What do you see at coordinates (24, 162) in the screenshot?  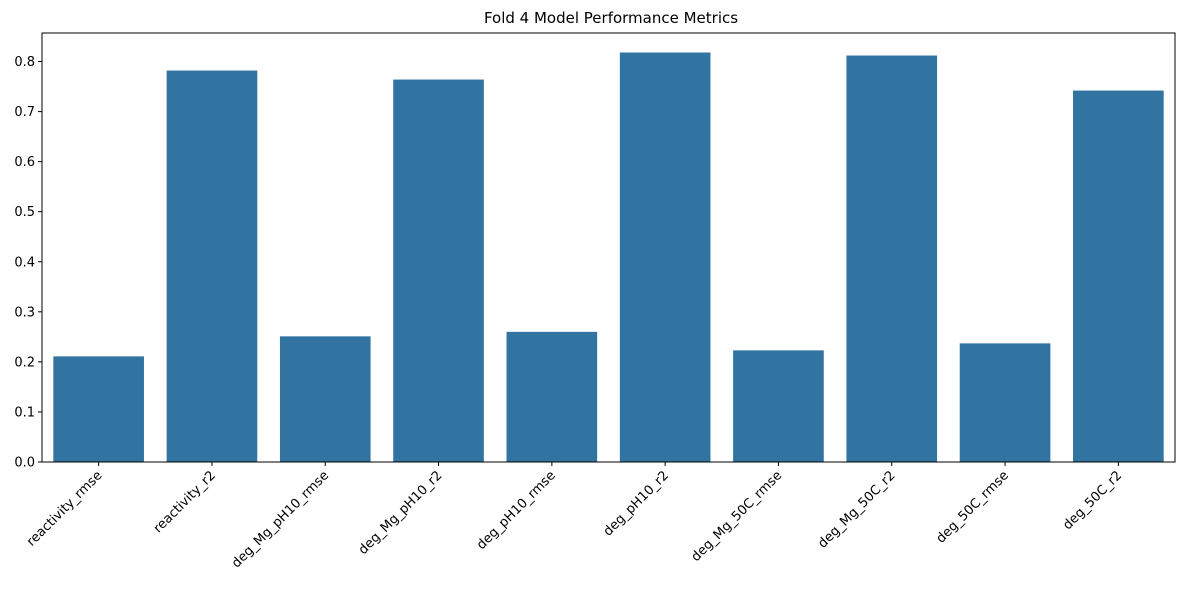 I see `y-tick-label: 0.6` at bounding box center [24, 162].